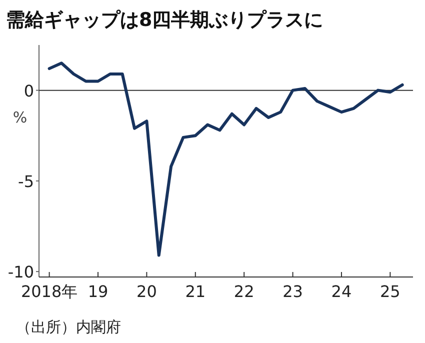 The image size is (425, 343). What do you see at coordinates (390, 291) in the screenshot?
I see `x-tick-label: 25` at bounding box center [390, 291].